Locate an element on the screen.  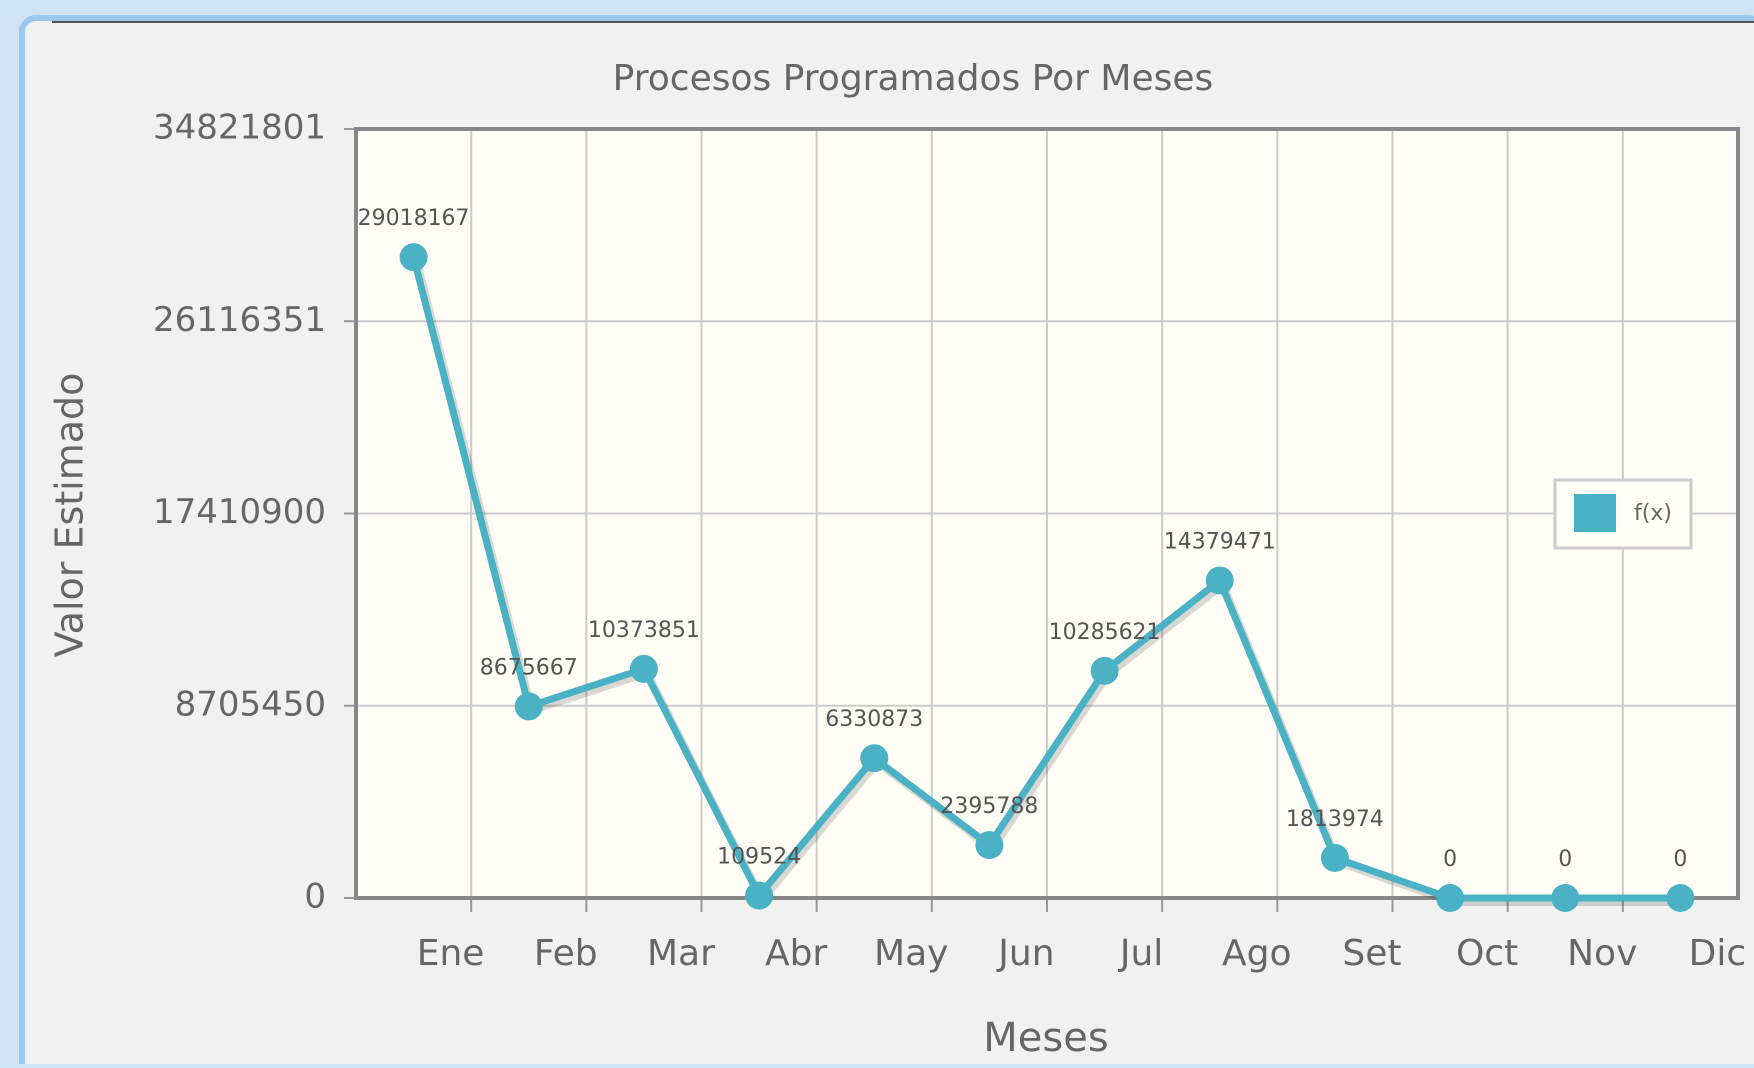
chart-title: Procesos Programados Por Meses is located at coordinates (913, 78).